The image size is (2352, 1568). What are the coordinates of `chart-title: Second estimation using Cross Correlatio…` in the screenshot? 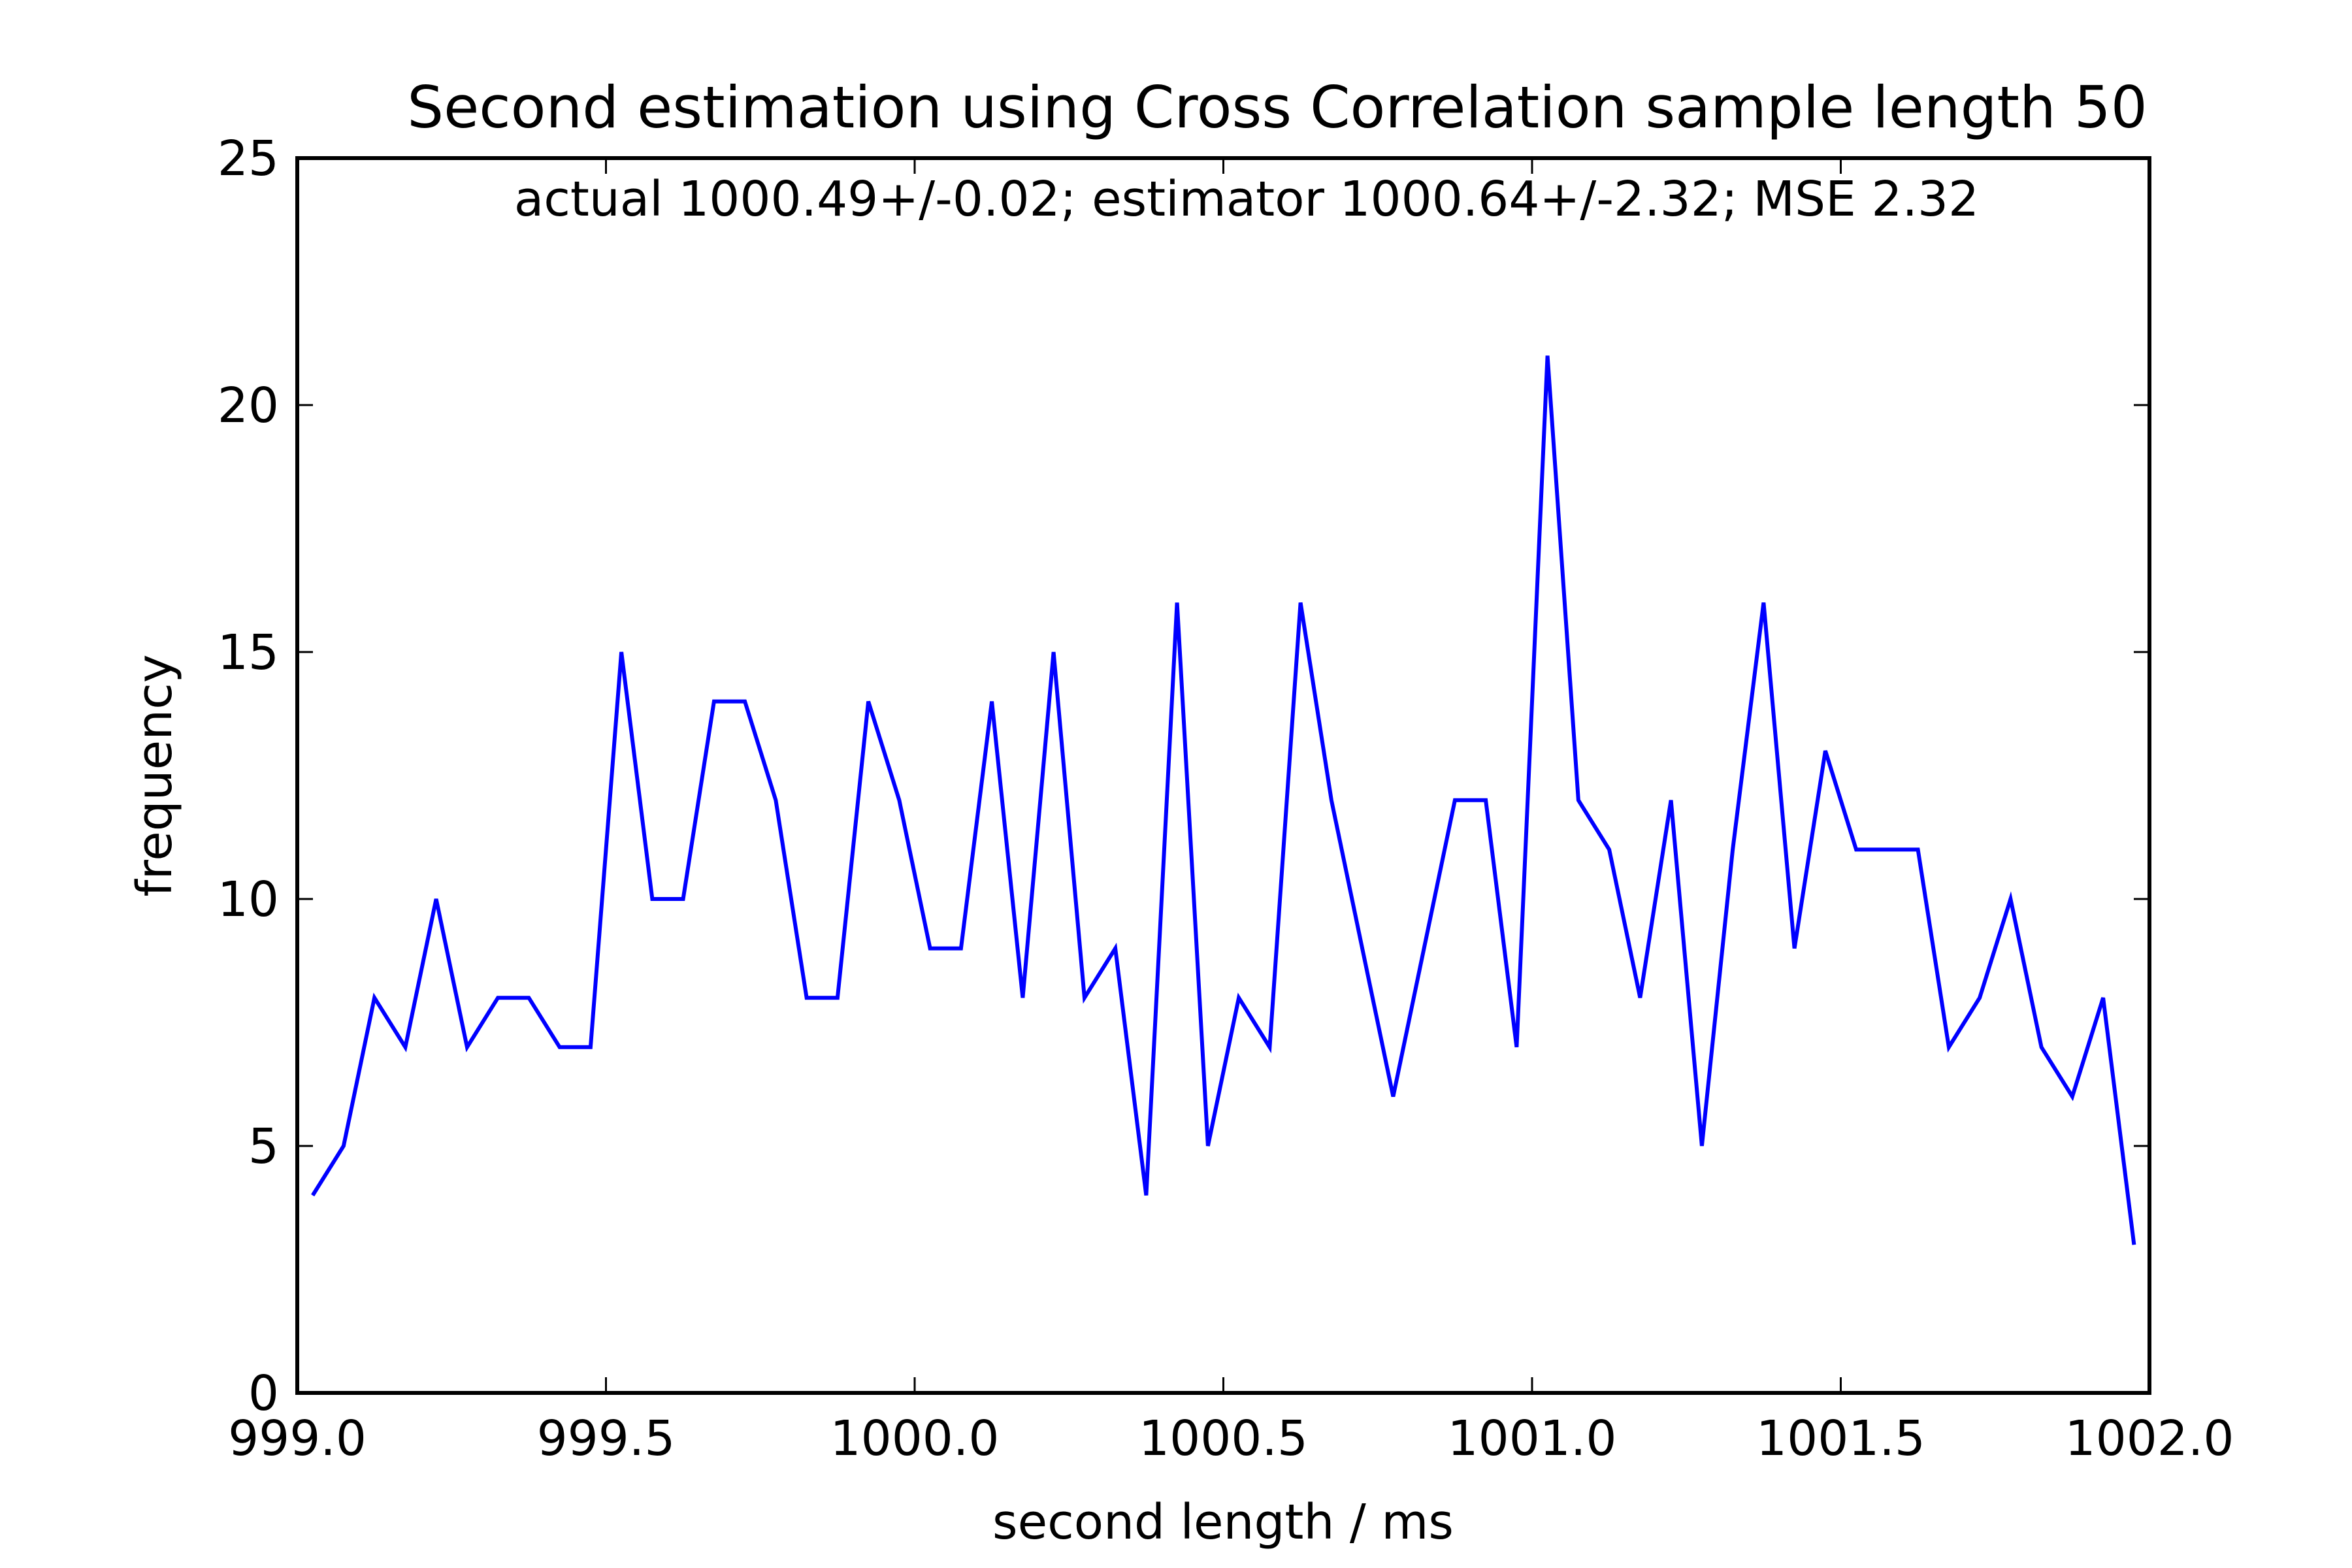 It's located at (1277, 107).